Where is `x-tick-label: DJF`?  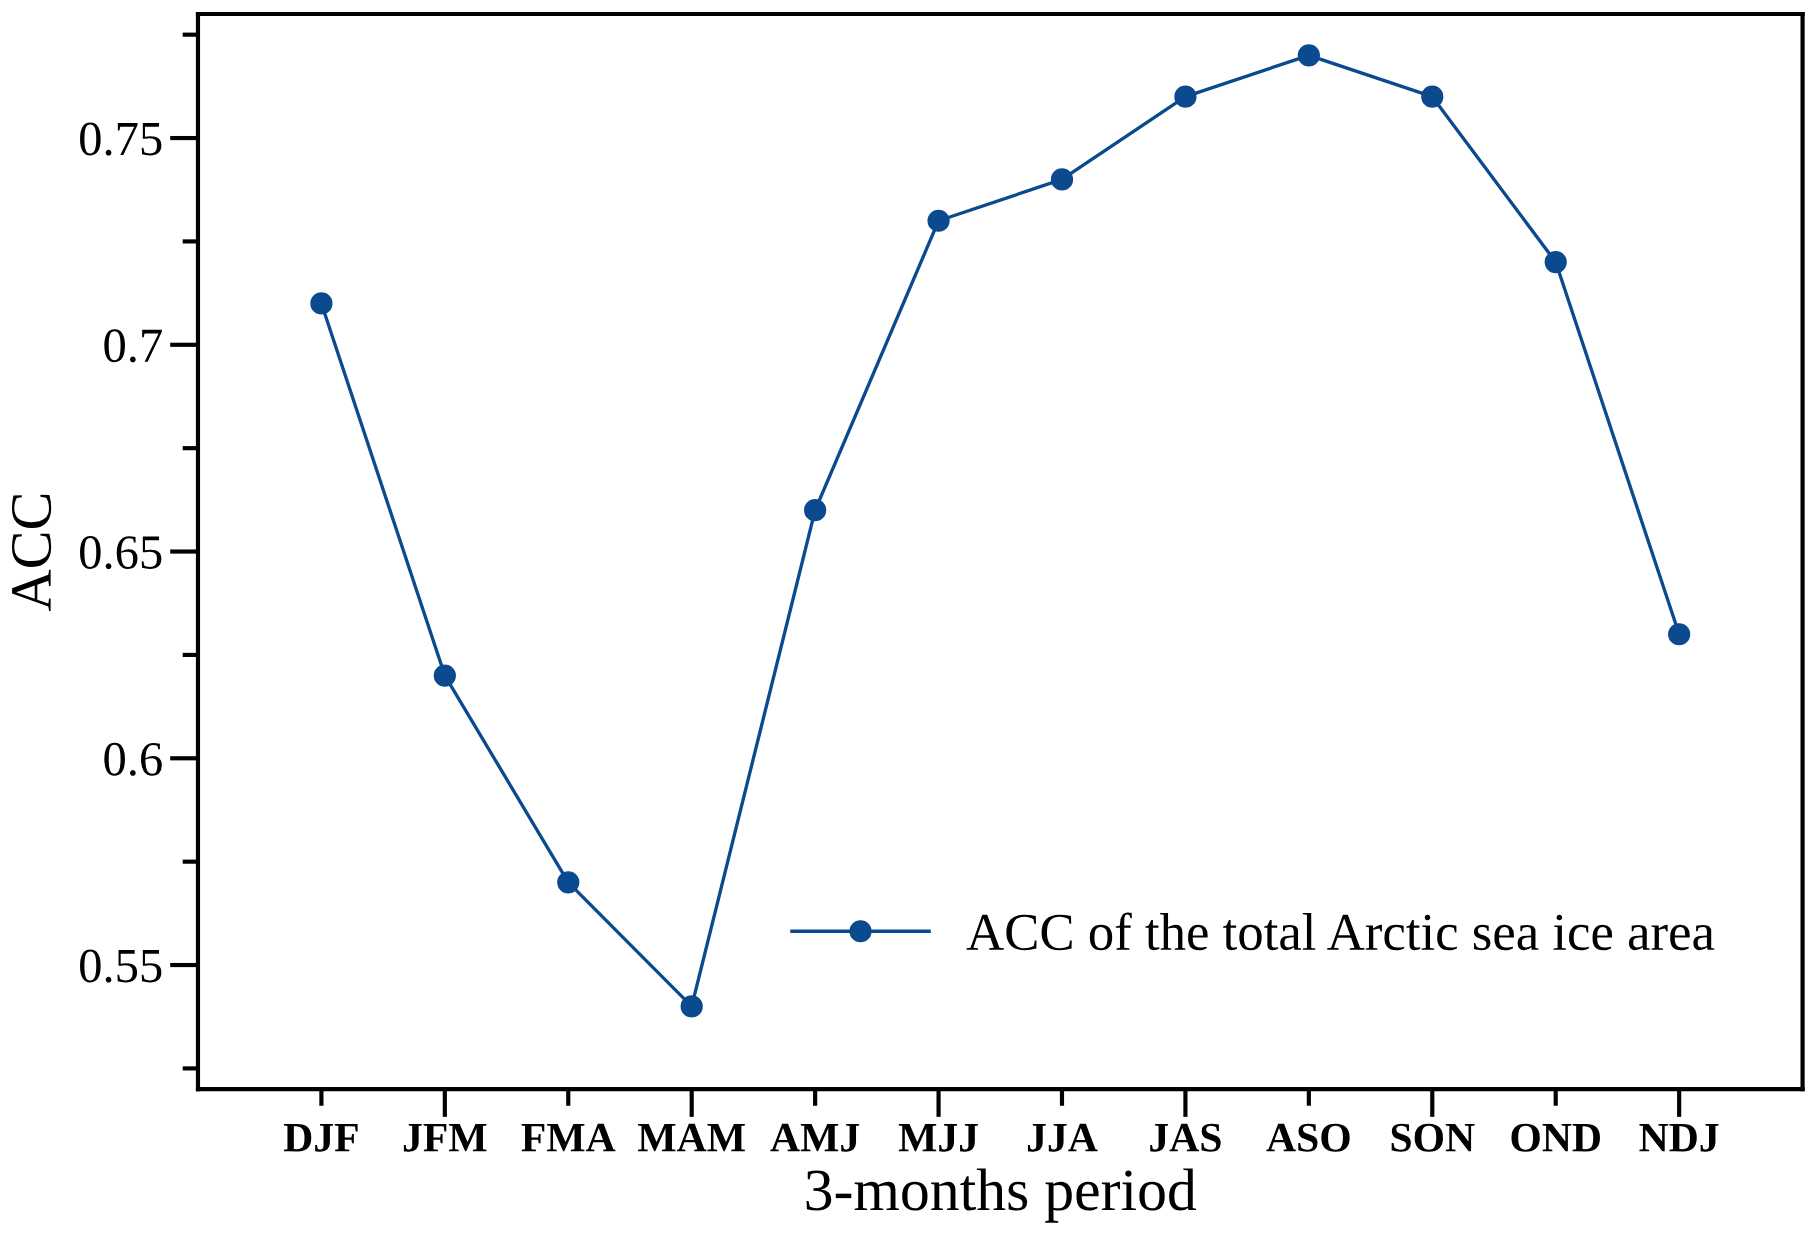 x-tick-label: DJF is located at coordinates (320, 1138).